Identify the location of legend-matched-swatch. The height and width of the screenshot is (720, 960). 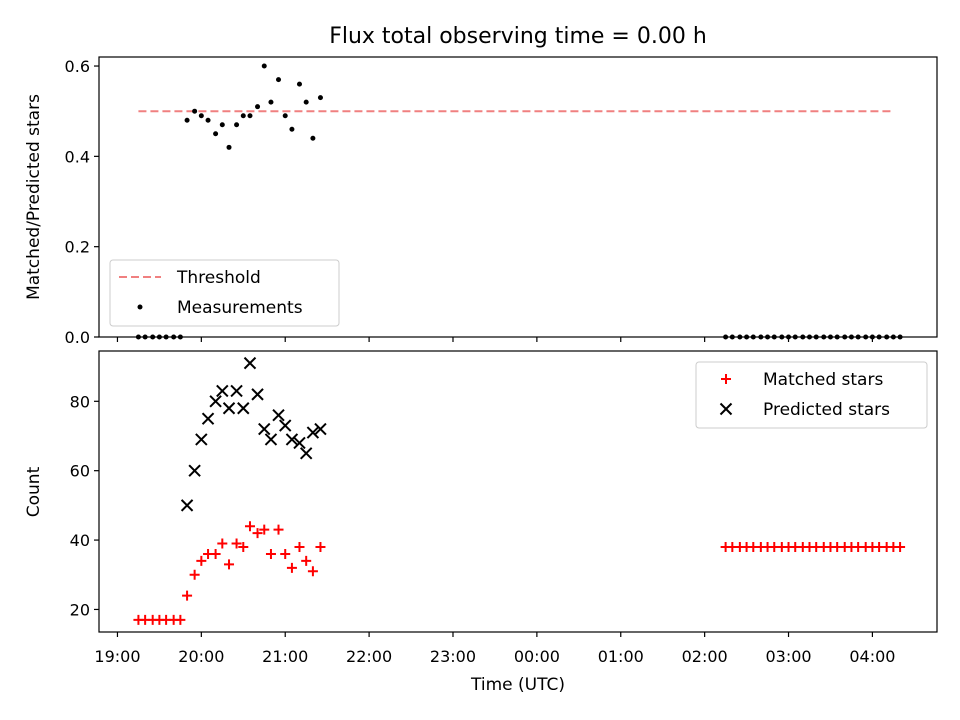
(726, 379).